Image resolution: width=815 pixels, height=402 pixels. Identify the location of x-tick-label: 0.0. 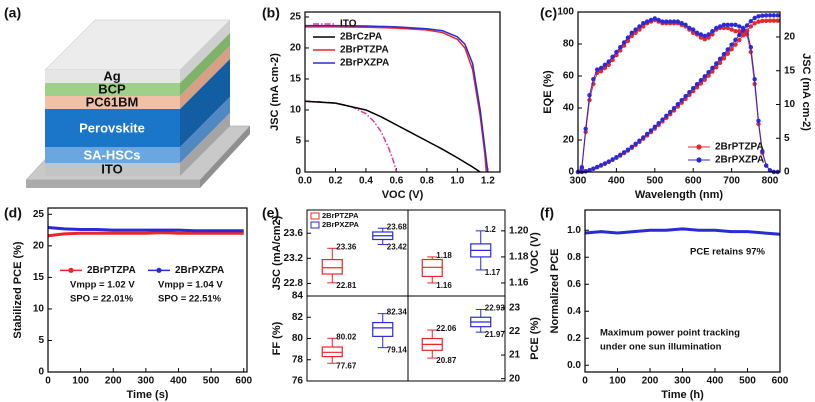
(305, 181).